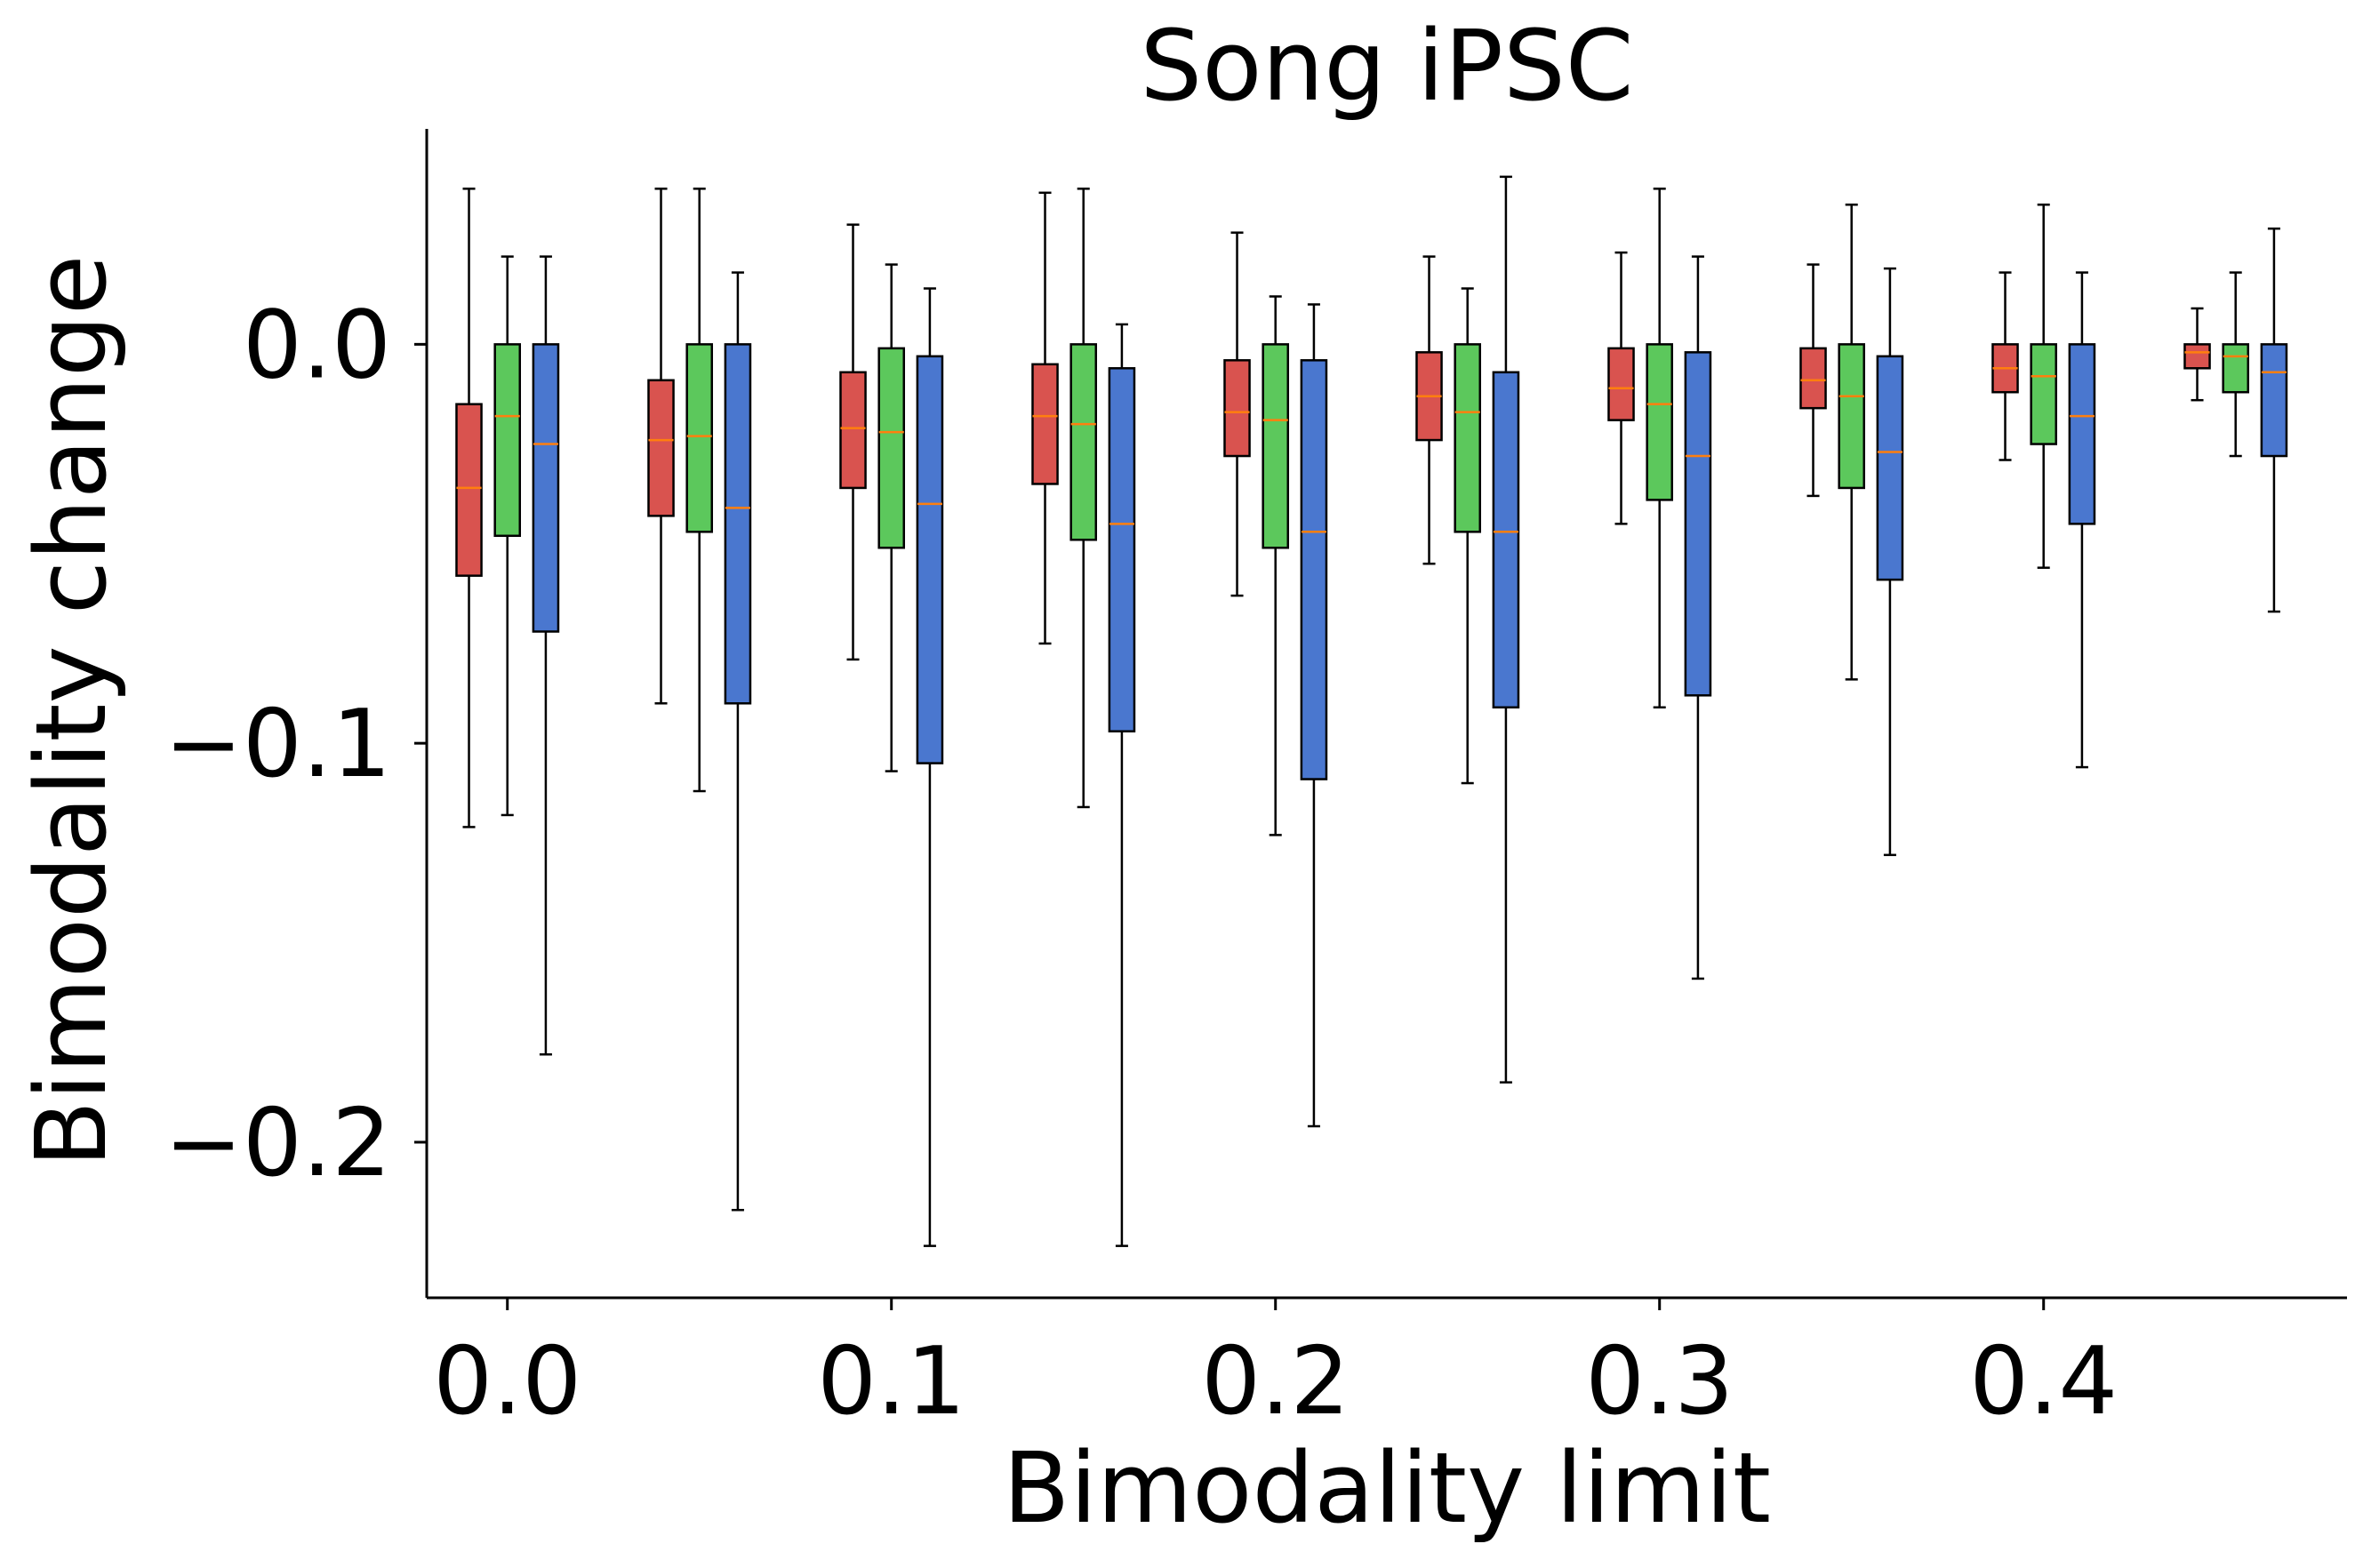 The height and width of the screenshot is (1568, 2371). What do you see at coordinates (1275, 1381) in the screenshot?
I see `x-tick-label: 0.2` at bounding box center [1275, 1381].